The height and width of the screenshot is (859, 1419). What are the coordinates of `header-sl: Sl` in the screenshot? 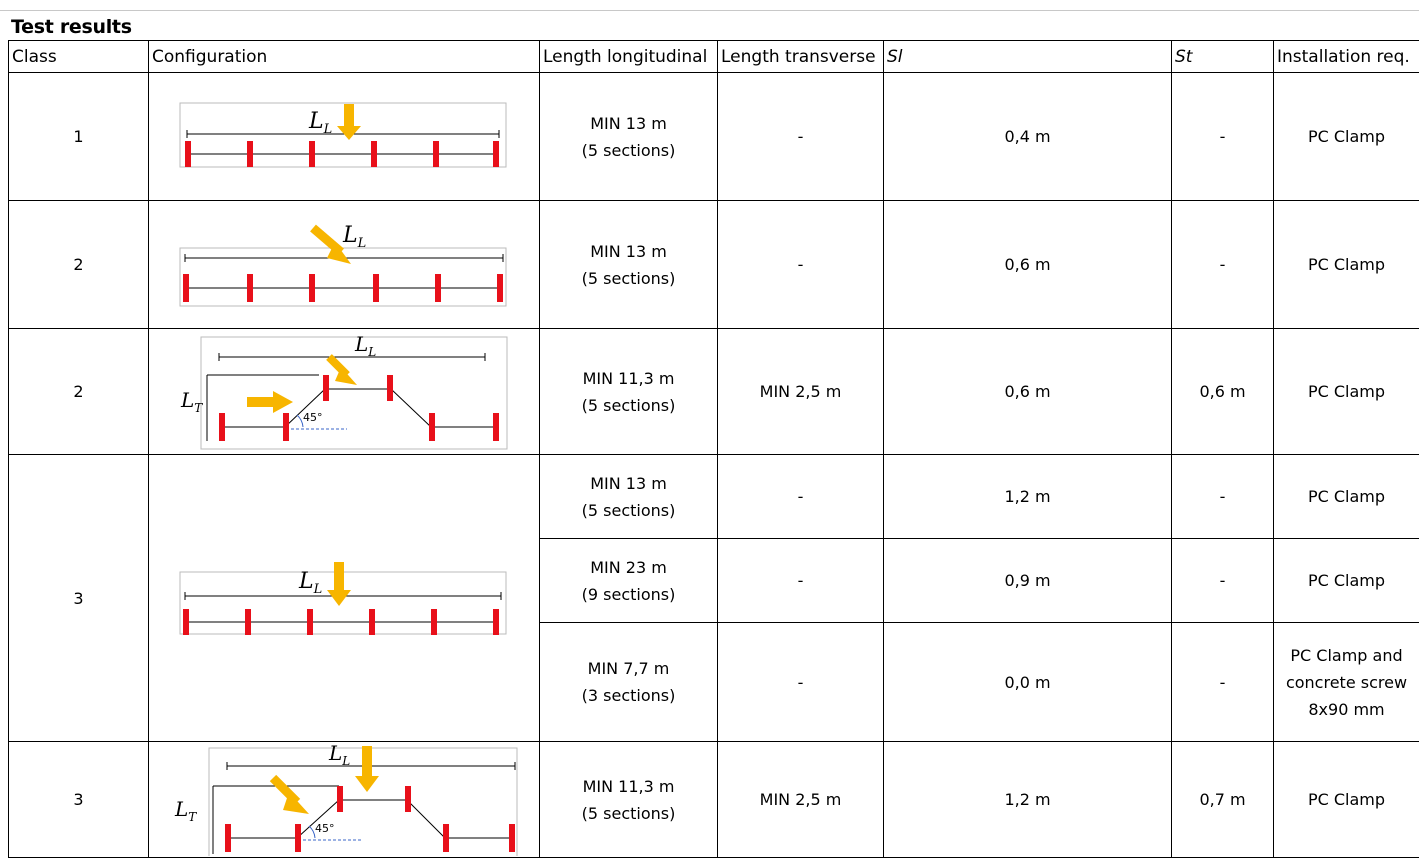 It's located at (1027, 56).